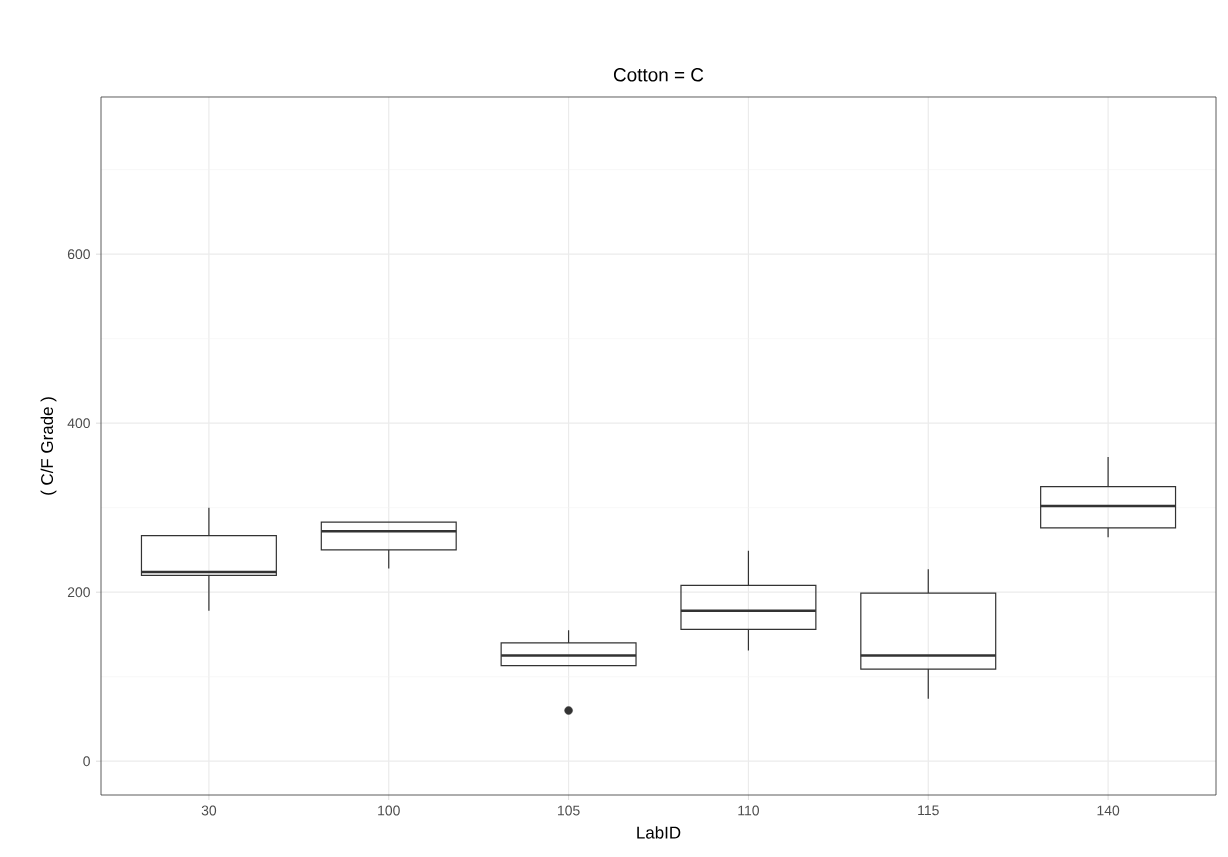  I want to click on x-tick-label: 30, so click(209, 810).